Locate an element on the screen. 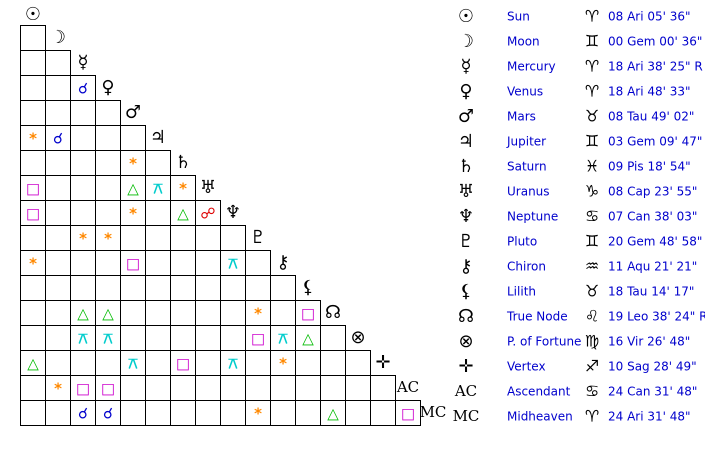 This screenshot has height=450, width=705. sign-glyph: ♌︎ is located at coordinates (592, 316).